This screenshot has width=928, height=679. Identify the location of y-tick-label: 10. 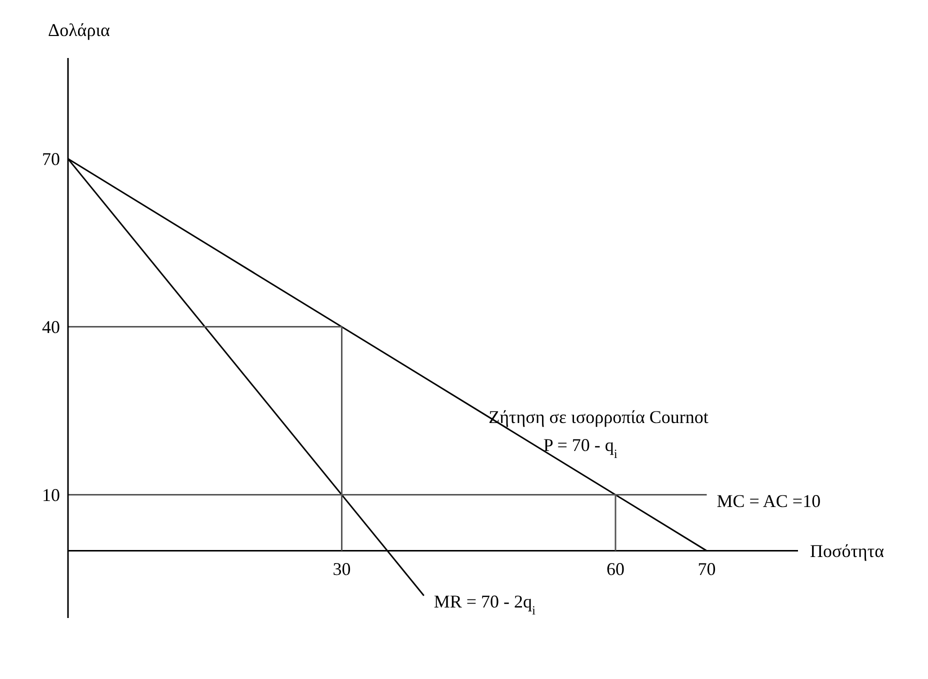
(51, 495).